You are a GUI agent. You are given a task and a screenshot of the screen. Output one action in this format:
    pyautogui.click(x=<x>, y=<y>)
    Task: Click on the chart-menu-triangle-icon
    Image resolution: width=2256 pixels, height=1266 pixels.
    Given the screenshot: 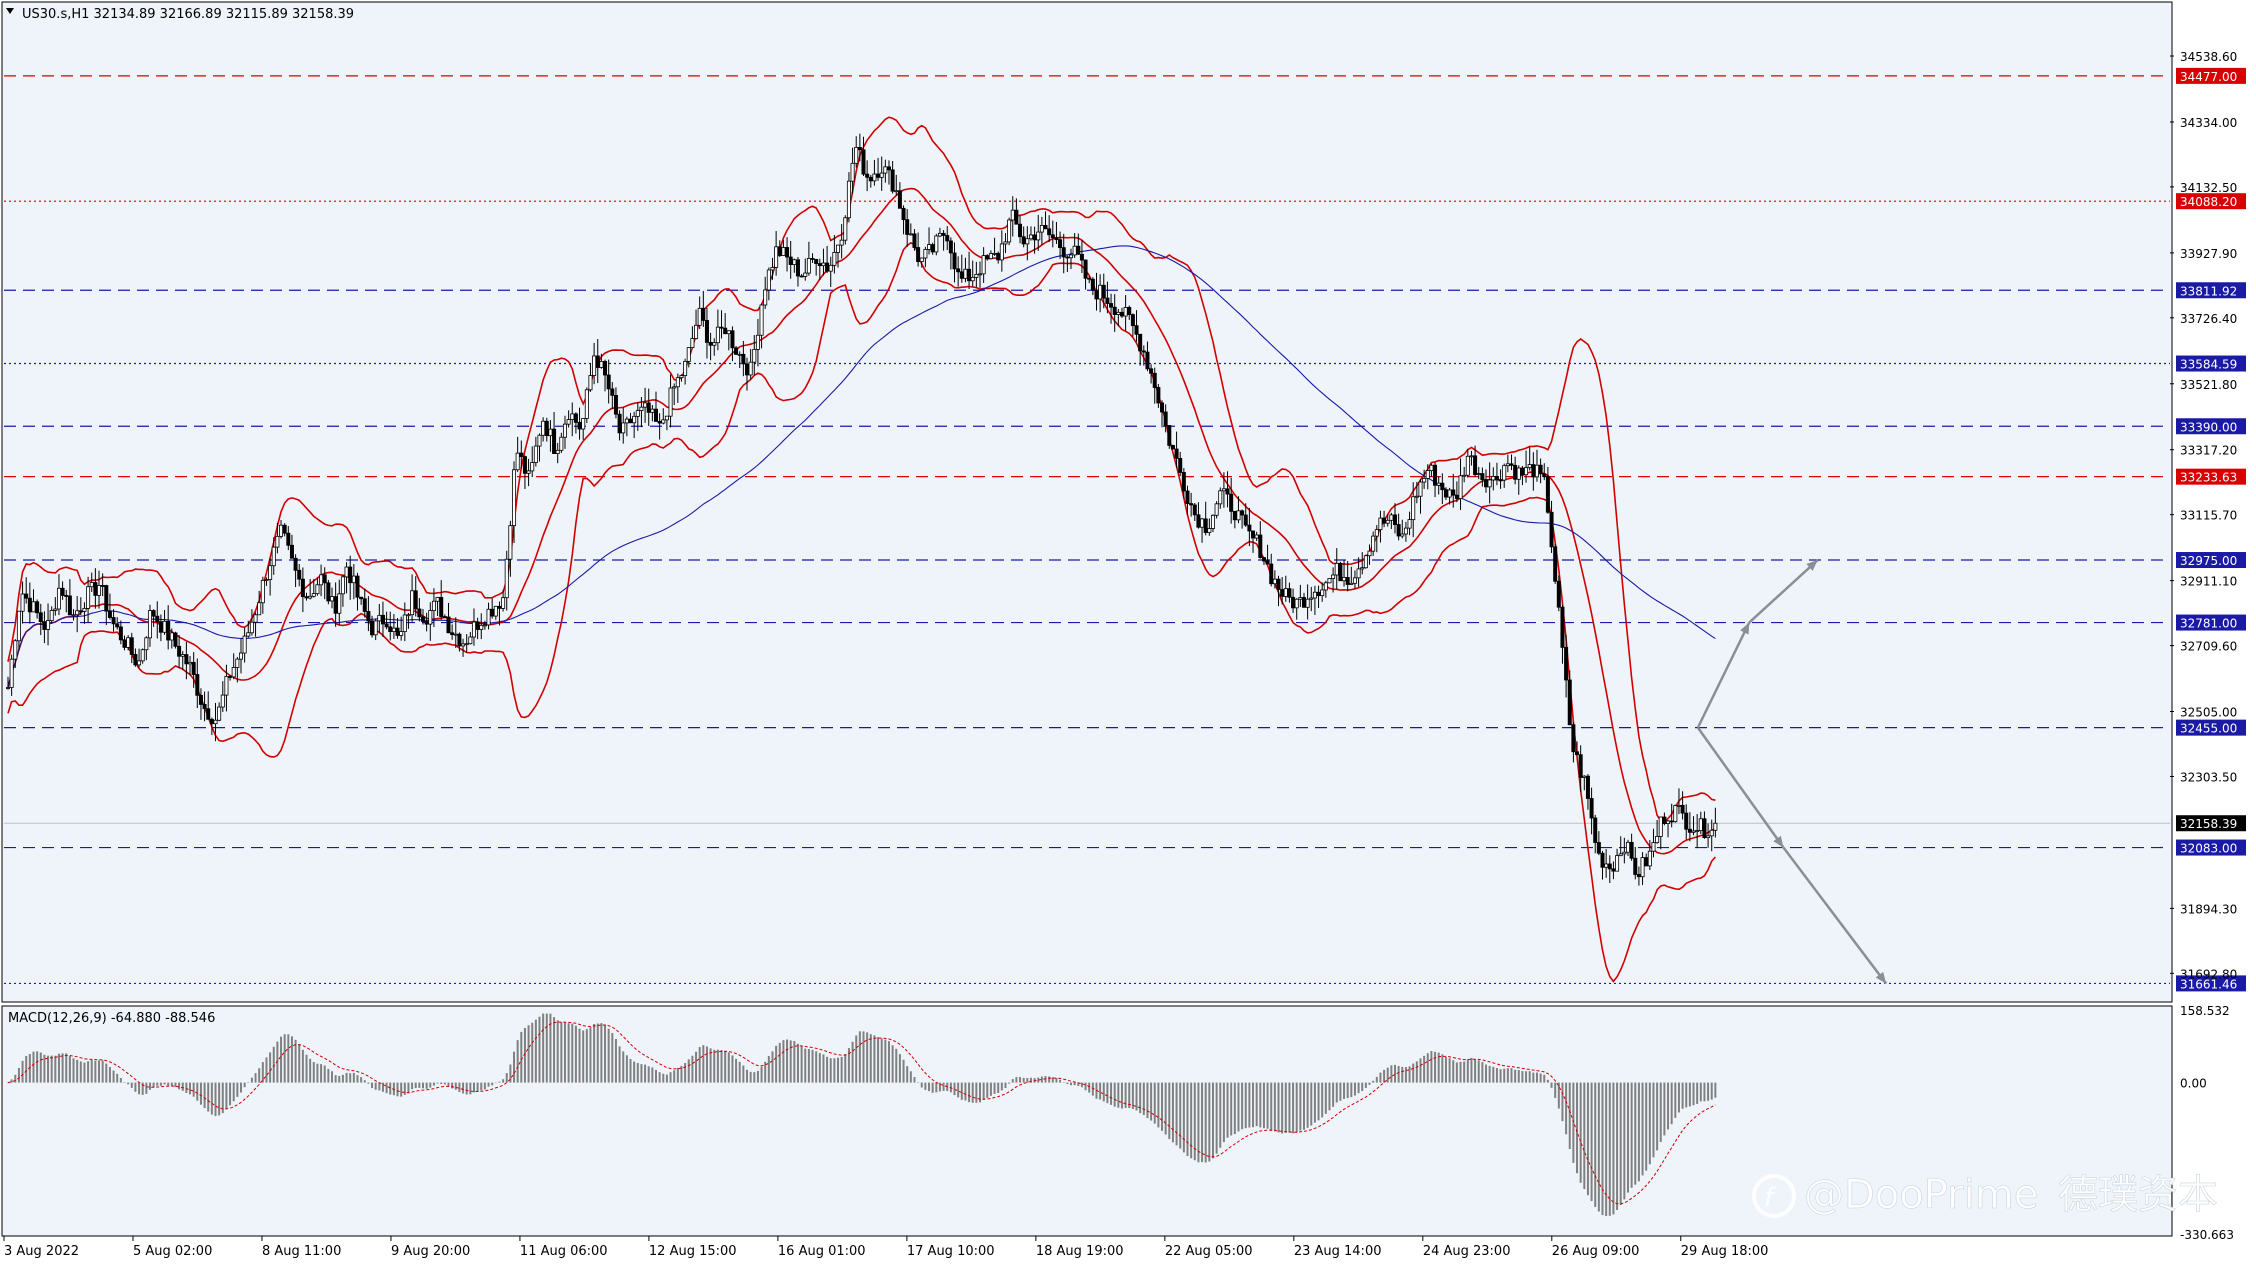 What is the action you would take?
    pyautogui.click(x=10, y=11)
    